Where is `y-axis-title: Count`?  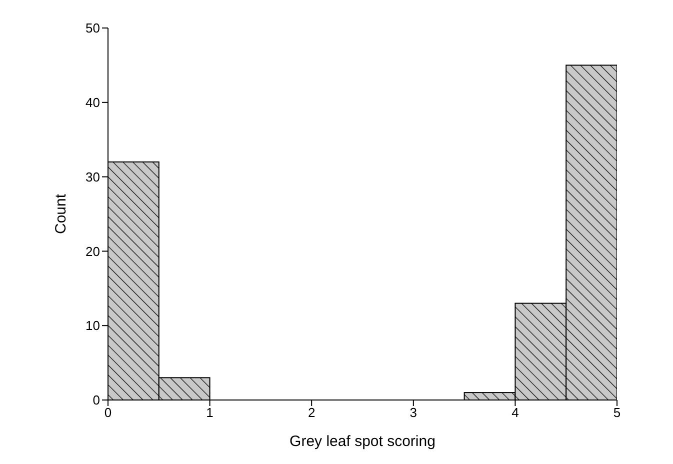 y-axis-title: Count is located at coordinates (61, 213).